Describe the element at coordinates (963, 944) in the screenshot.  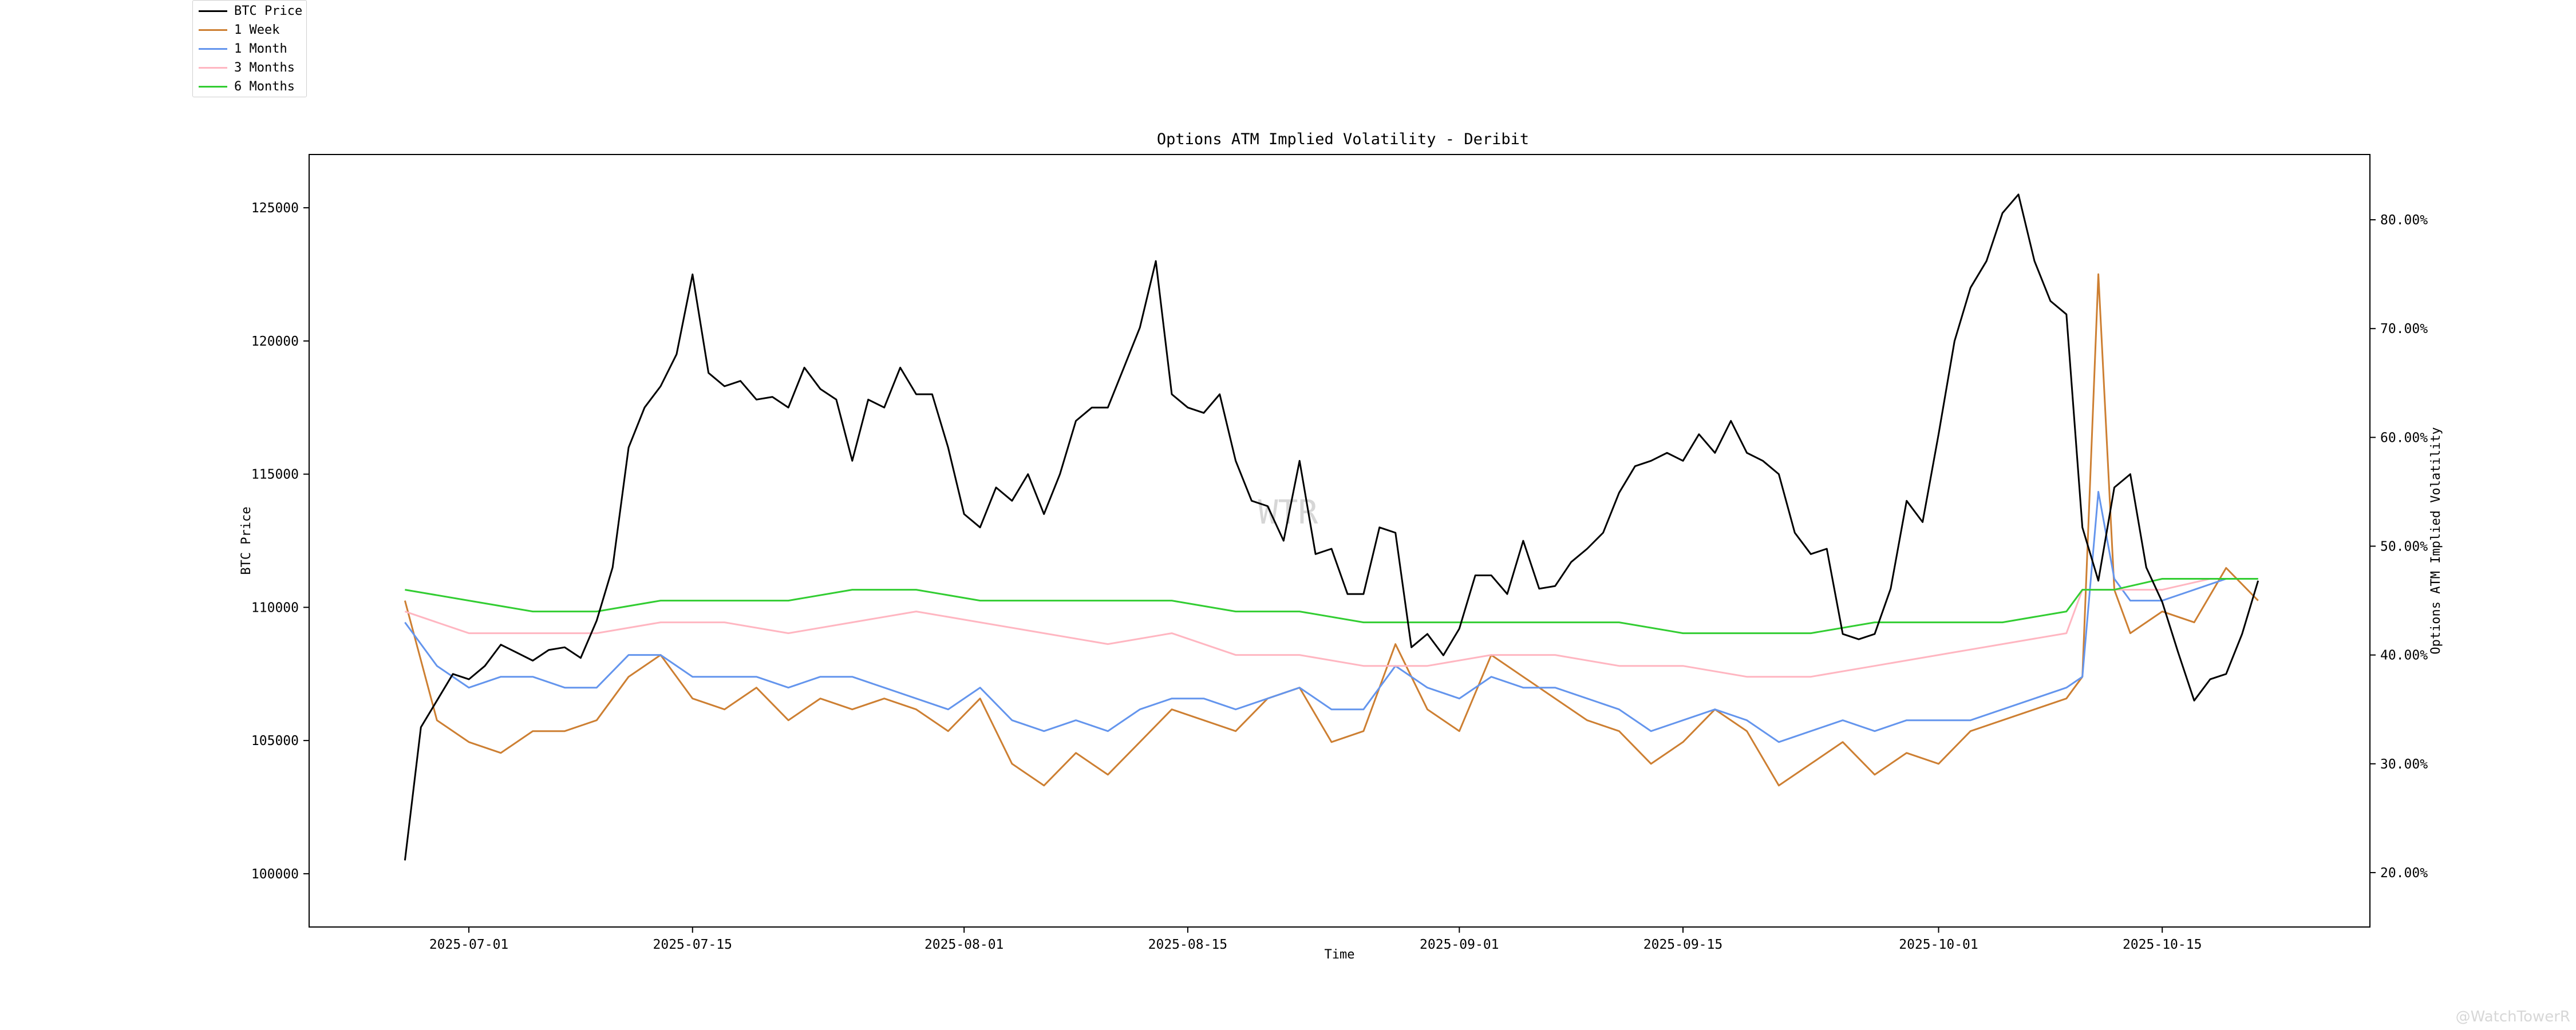
I see `x-tick-label: 2025-08-01` at that location.